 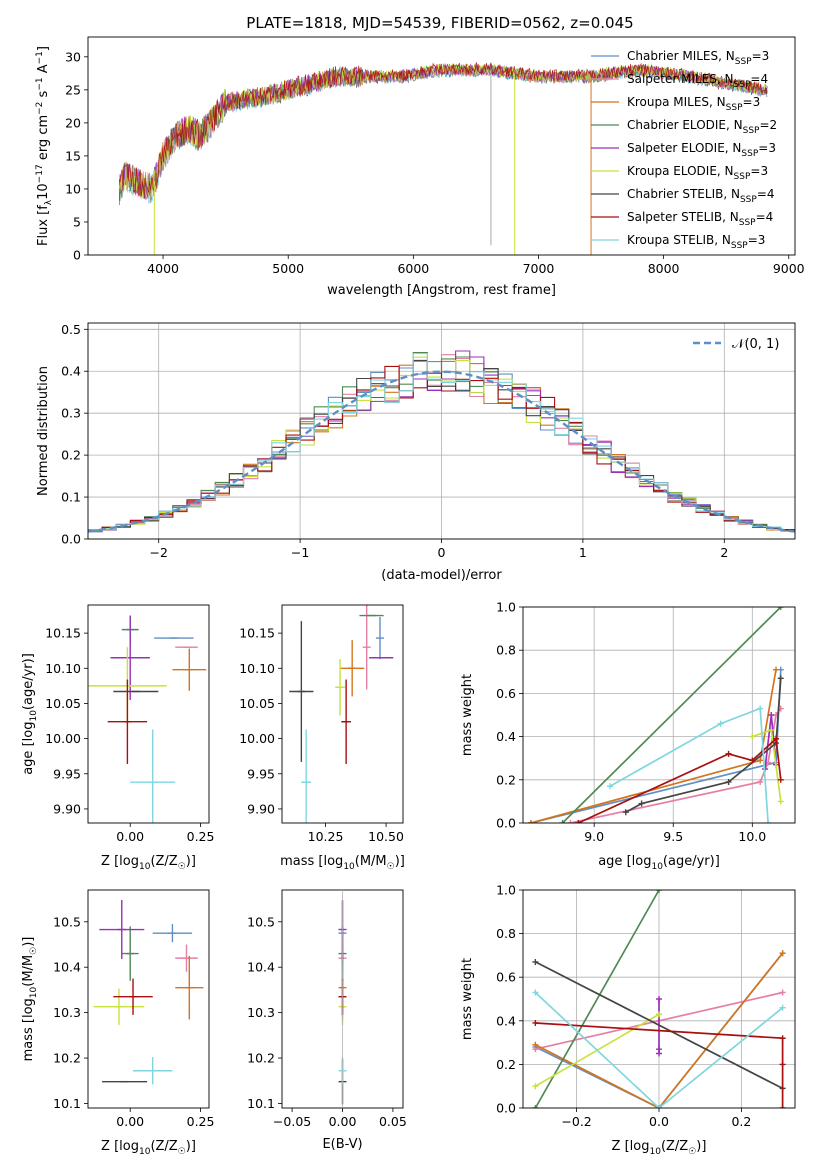 I want to click on x-tick-label: 4000, so click(x=163, y=268).